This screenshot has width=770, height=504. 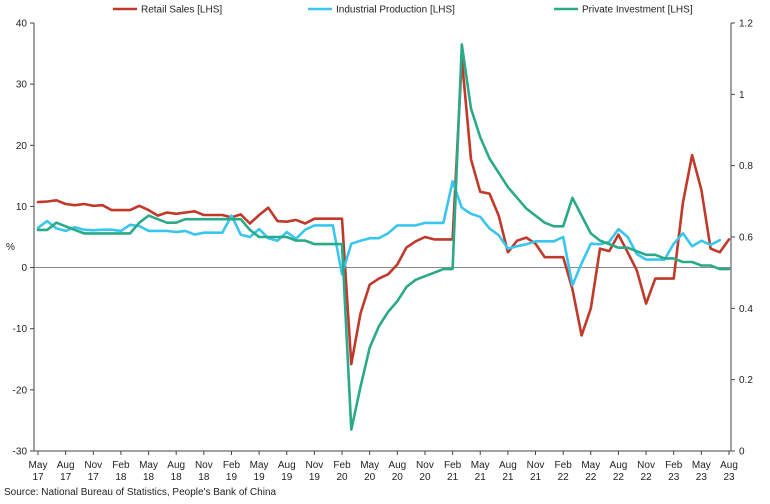 What do you see at coordinates (22, 24) in the screenshot?
I see `left-tick-label: 40` at bounding box center [22, 24].